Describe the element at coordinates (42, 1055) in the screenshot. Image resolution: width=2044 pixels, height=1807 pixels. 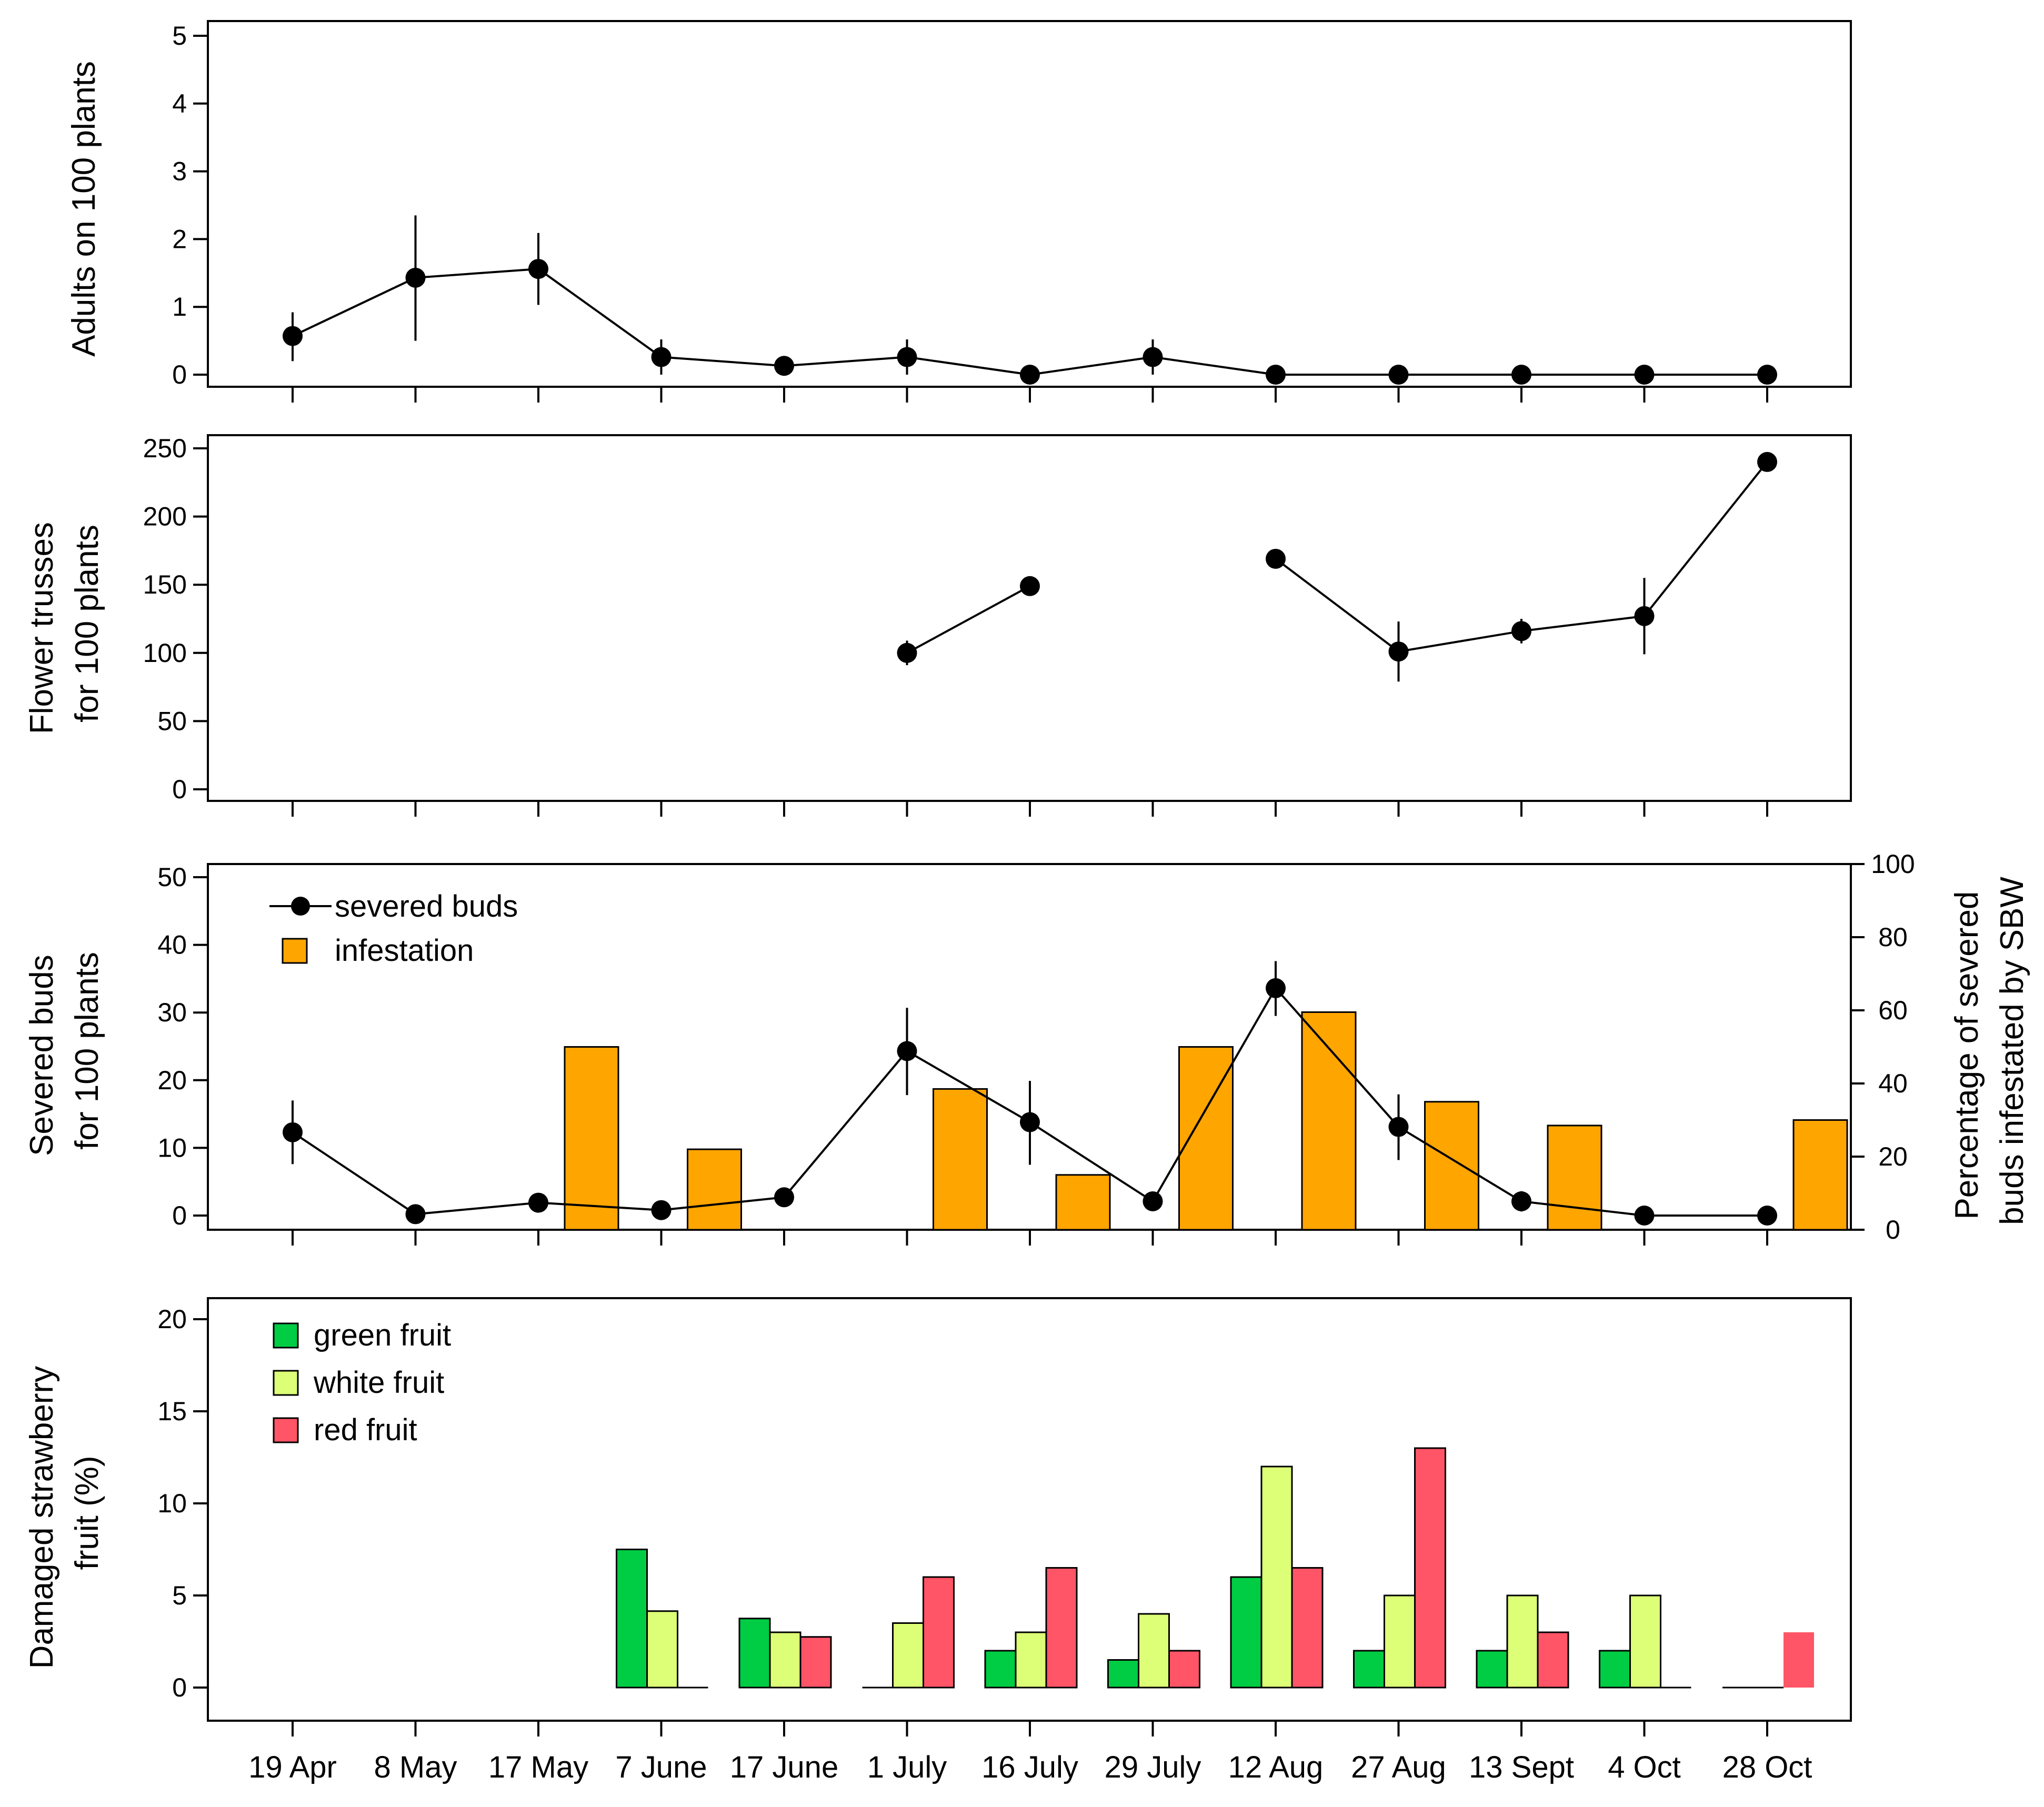
I see `severed-y-axis-title-line-1: Severed buds` at that location.